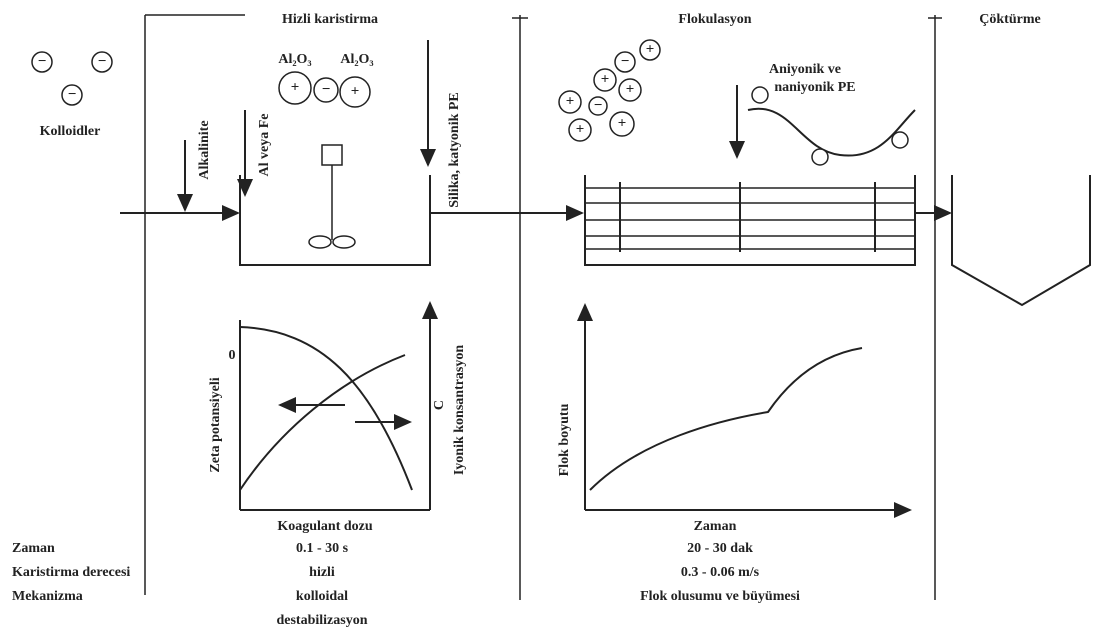 Image resolution: width=1102 pixels, height=640 pixels. Describe the element at coordinates (322, 572) in the screenshot. I see `mixing-value: hizli` at that location.